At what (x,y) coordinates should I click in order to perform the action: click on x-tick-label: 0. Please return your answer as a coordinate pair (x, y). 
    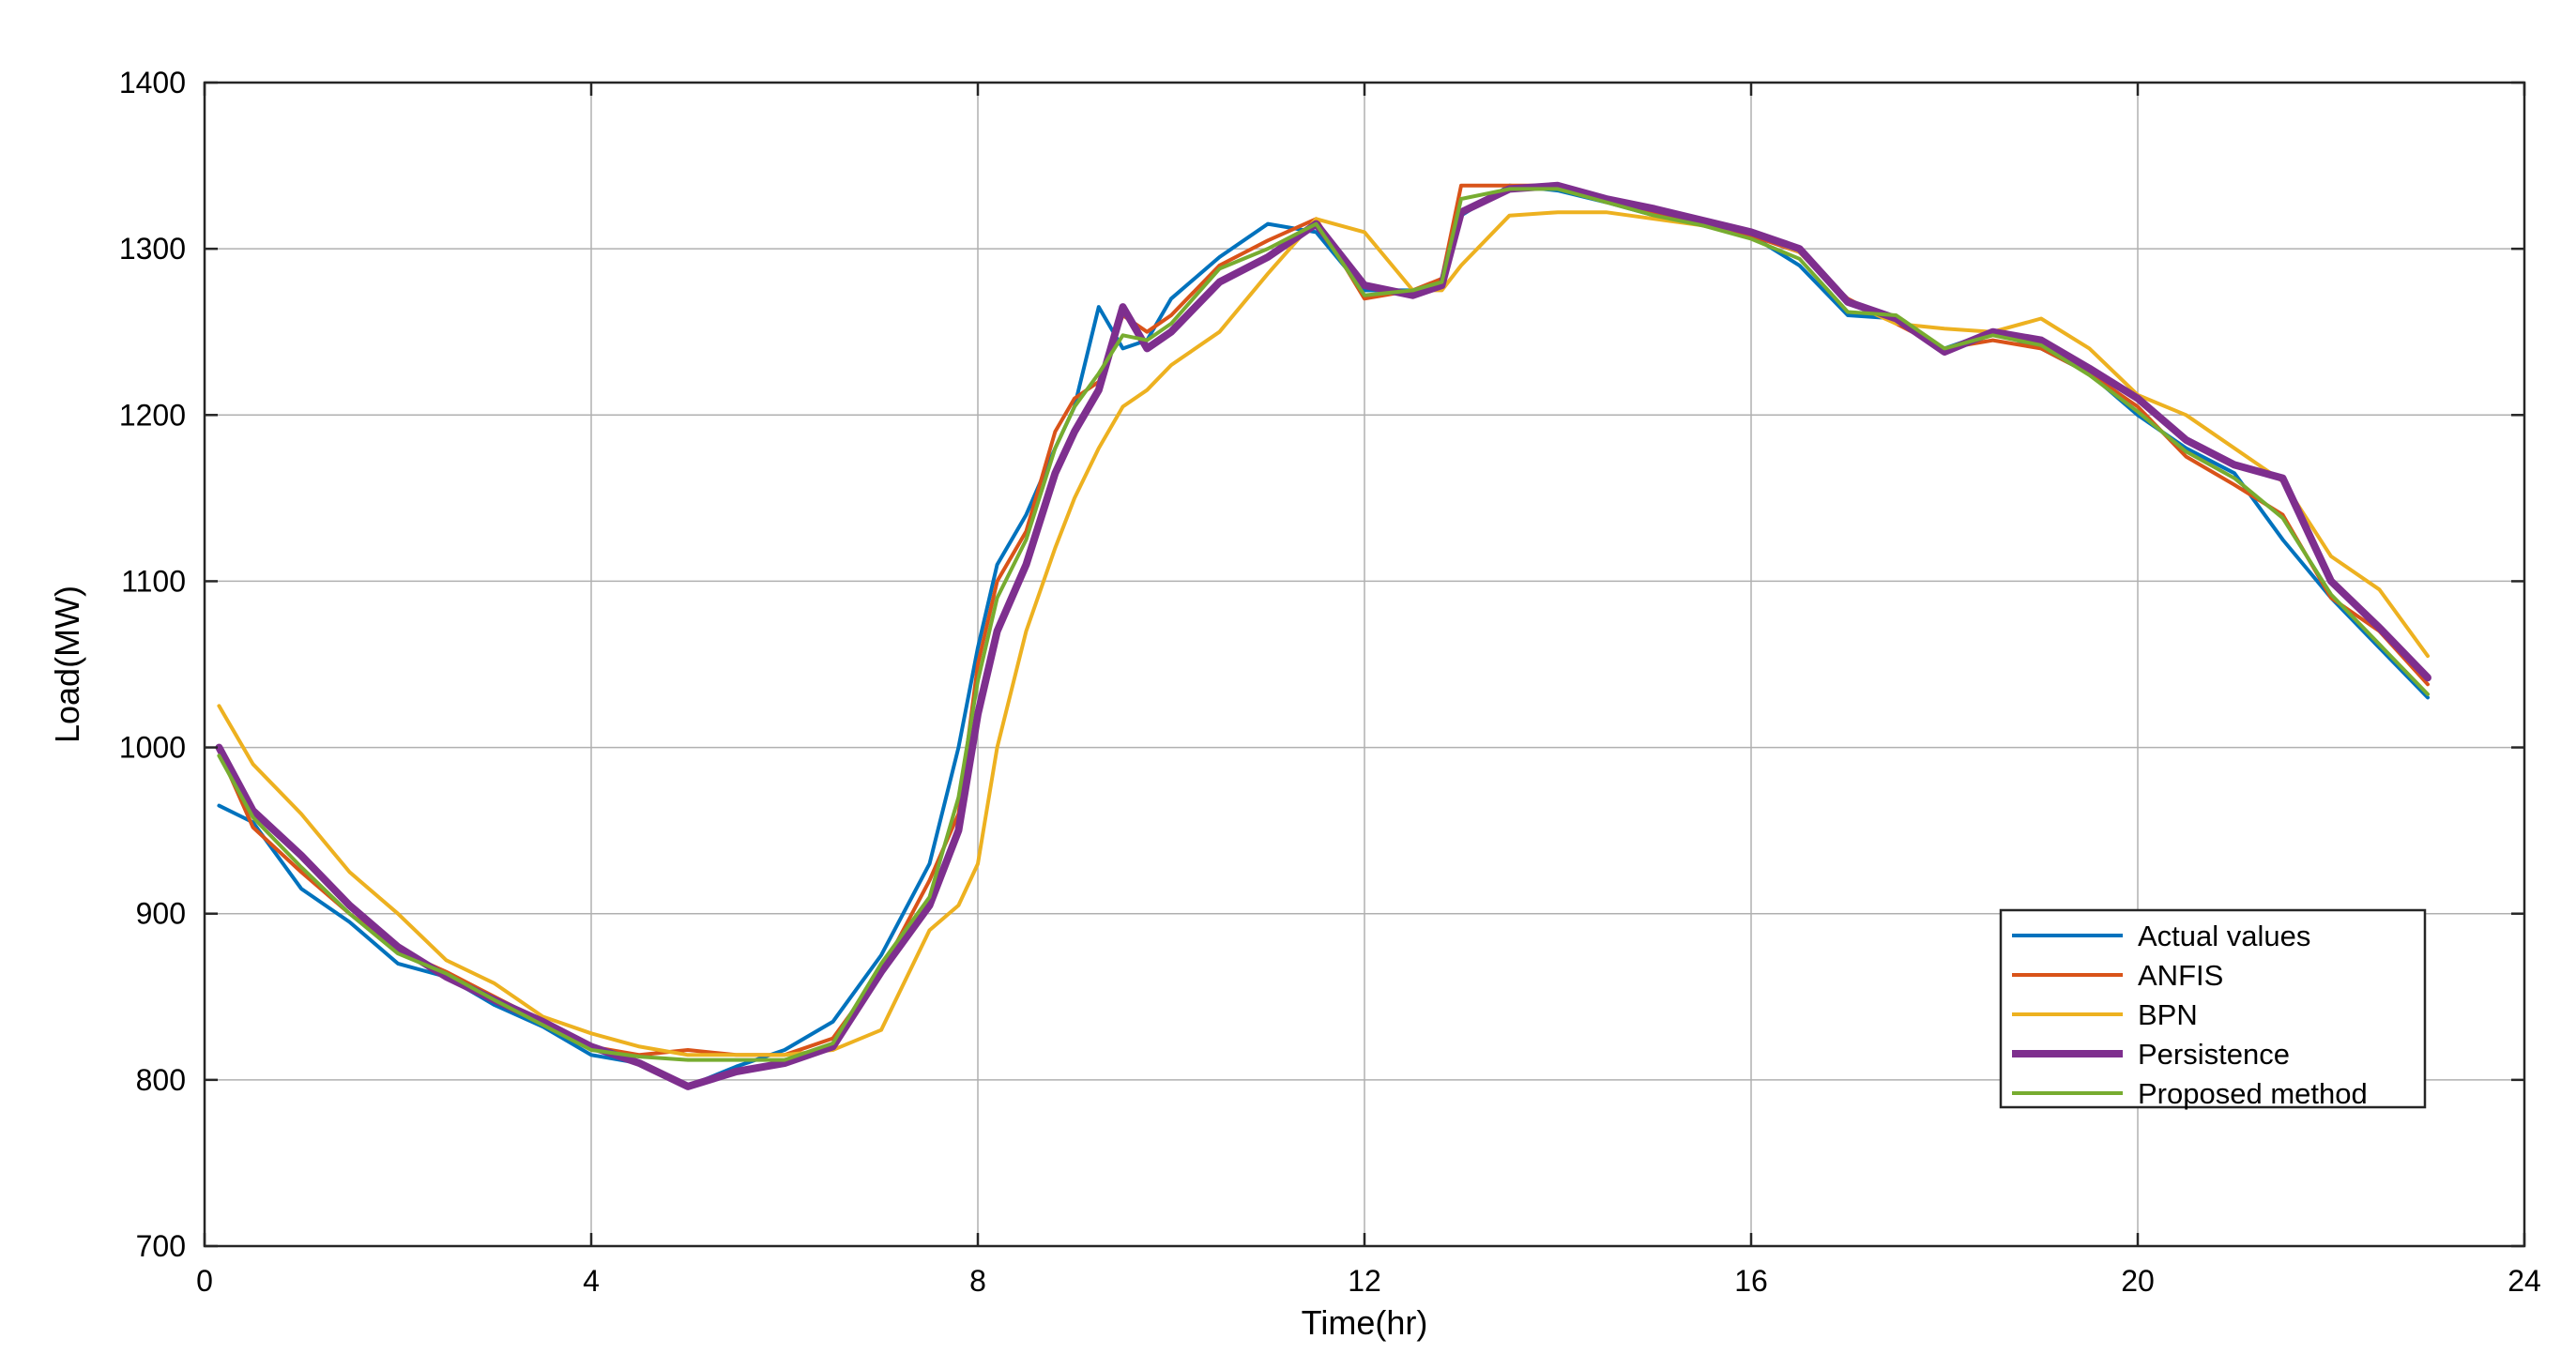
    Looking at the image, I should click on (204, 1281).